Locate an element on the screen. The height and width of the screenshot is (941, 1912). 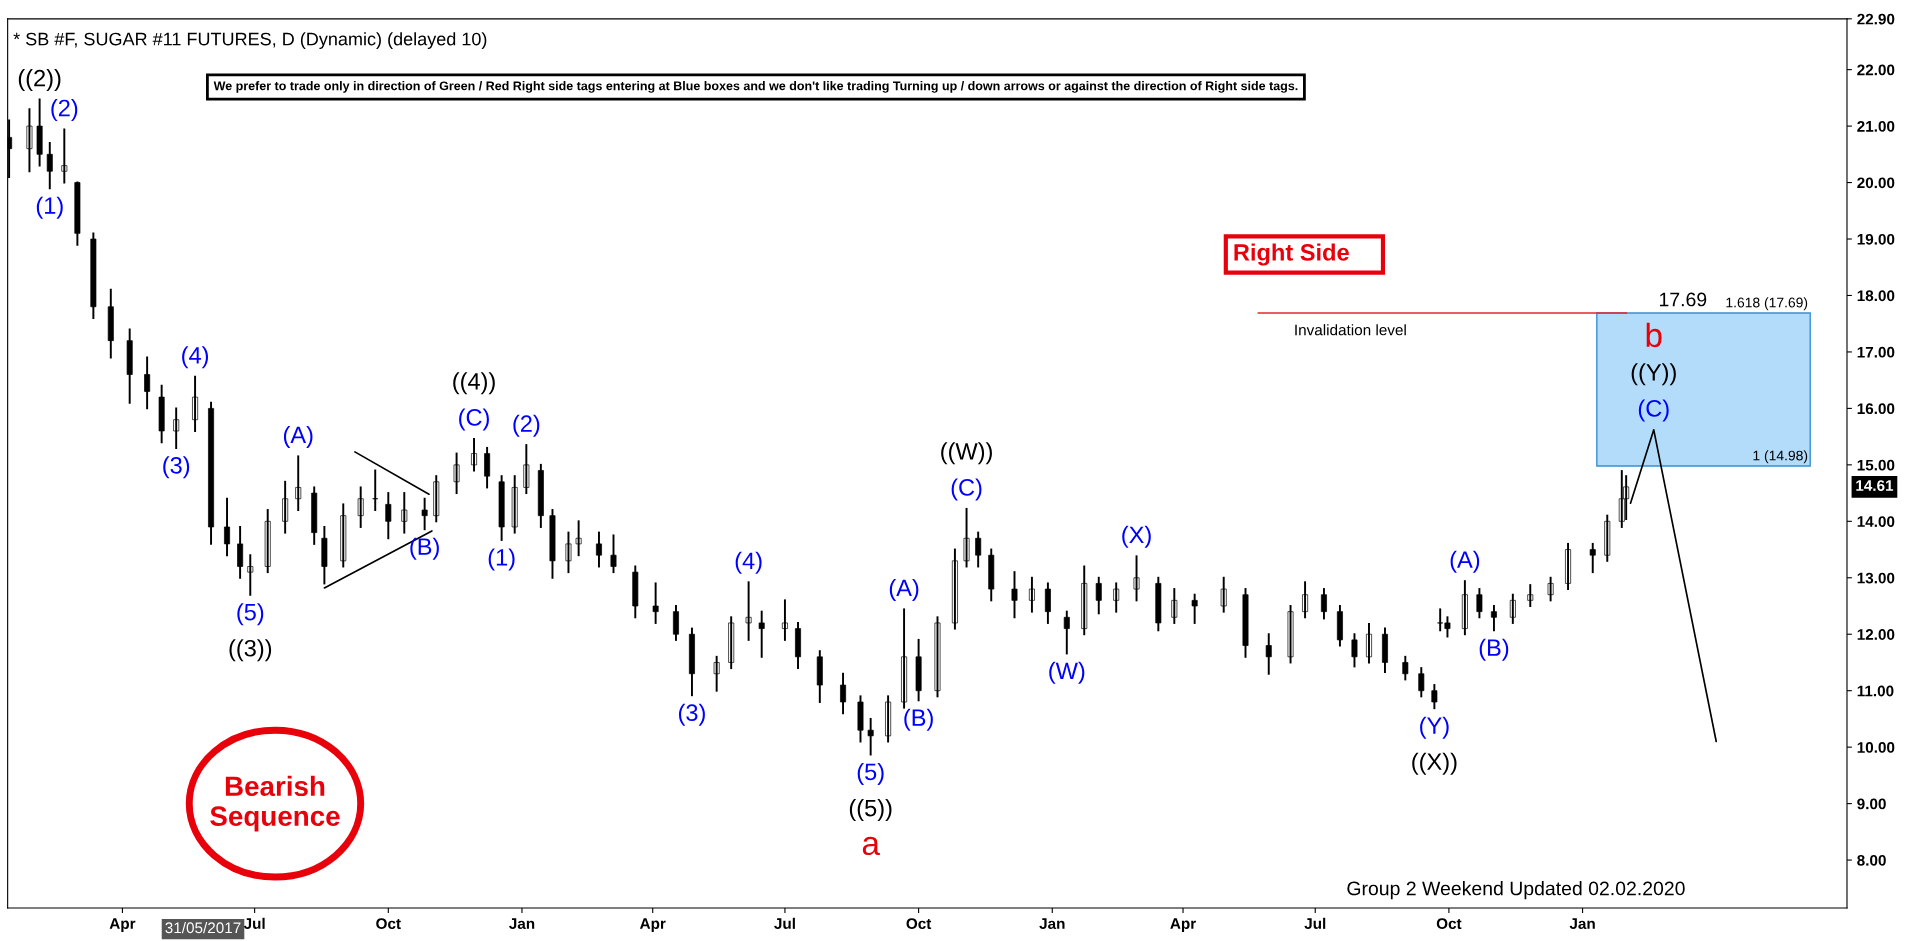
y-tick-label: 17.00 is located at coordinates (1876, 352).